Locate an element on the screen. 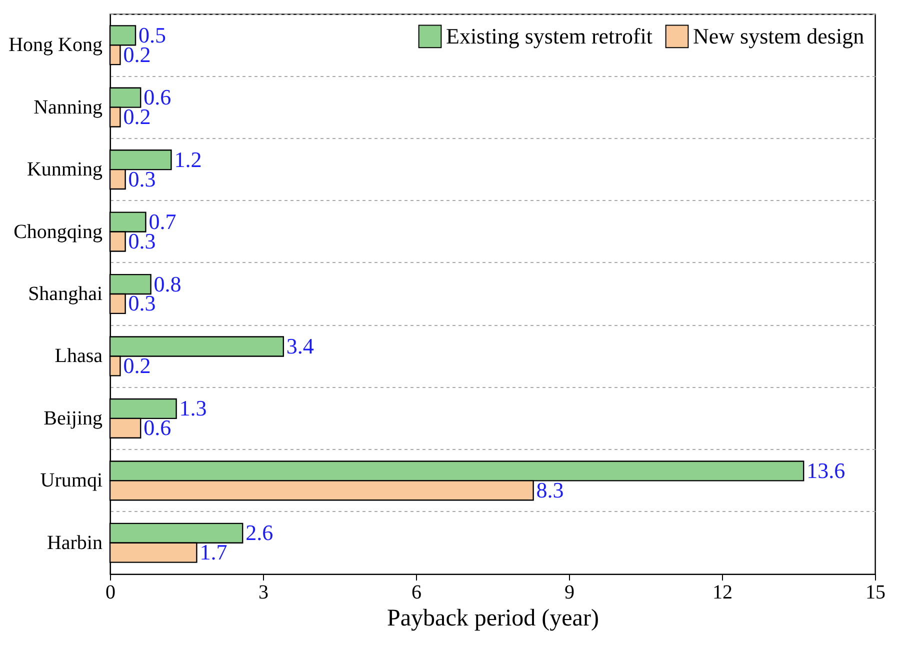 The width and height of the screenshot is (913, 651). x-tick-label: 0 is located at coordinates (111, 593).